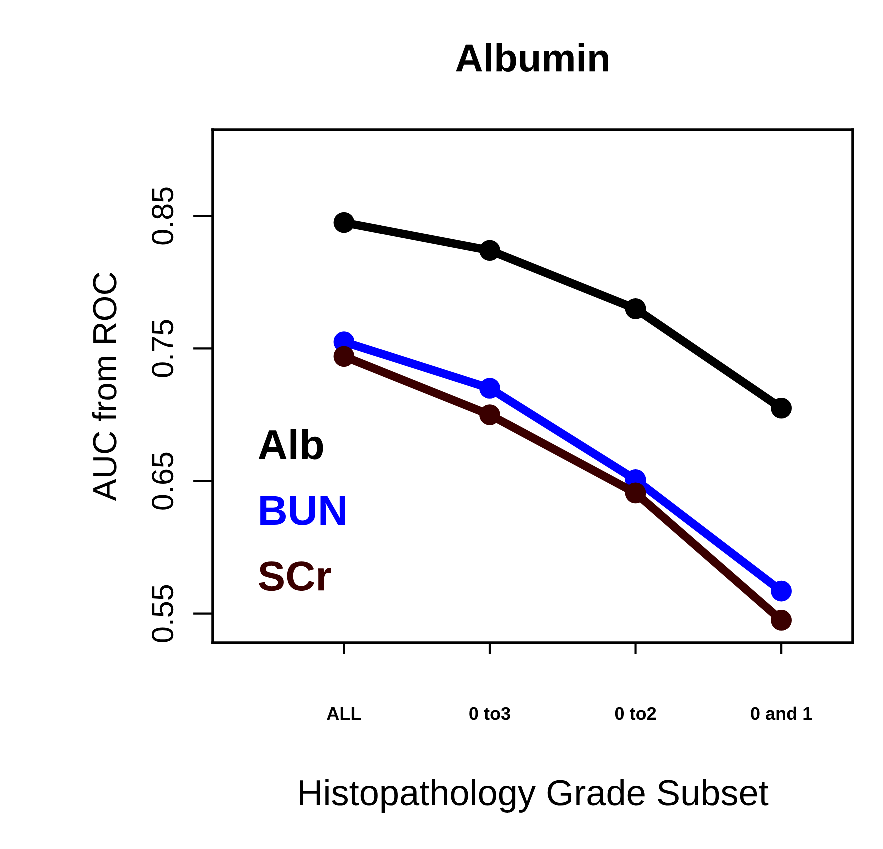 The height and width of the screenshot is (849, 883). I want to click on x-tick-label: 0 and 1, so click(781, 713).